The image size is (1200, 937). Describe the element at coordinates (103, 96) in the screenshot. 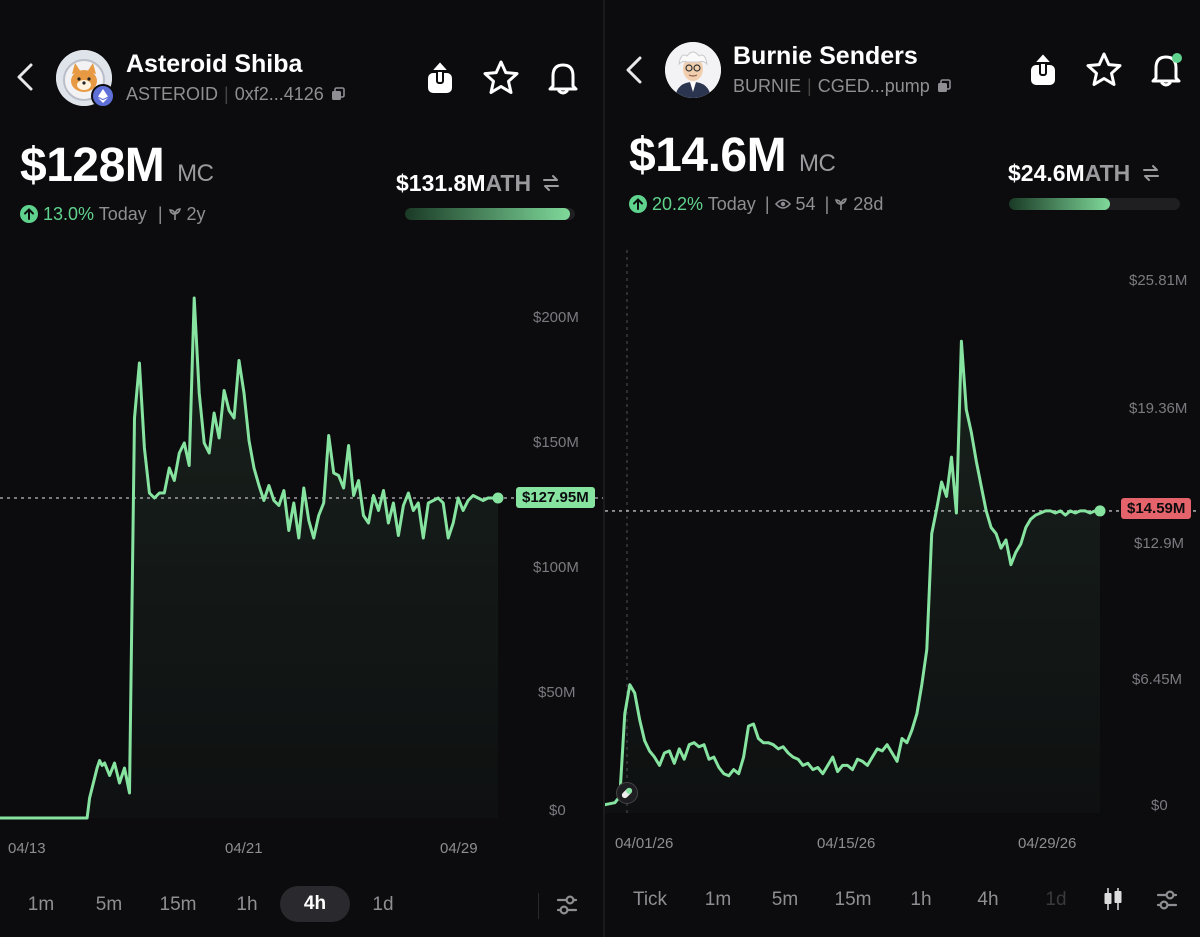

I see `ethereum-icon` at that location.